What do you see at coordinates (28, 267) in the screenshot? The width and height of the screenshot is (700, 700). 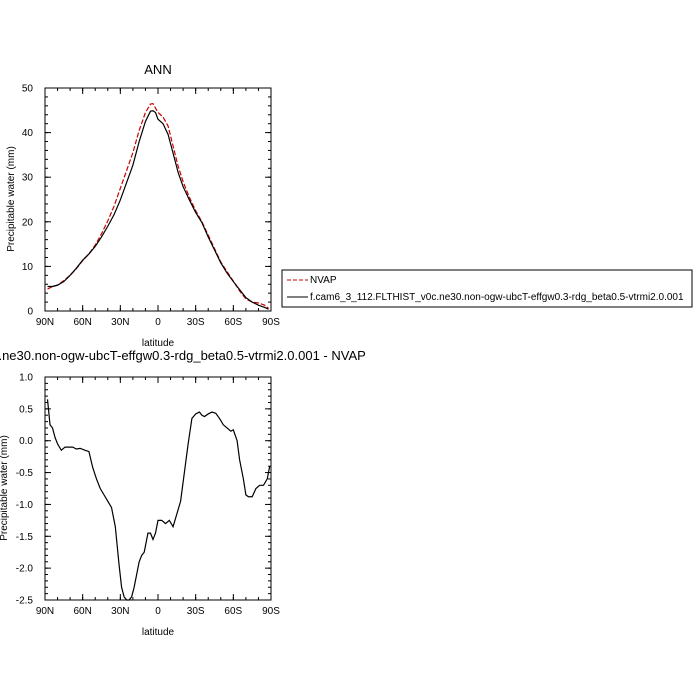 I see `top-y-tick-label: 10` at bounding box center [28, 267].